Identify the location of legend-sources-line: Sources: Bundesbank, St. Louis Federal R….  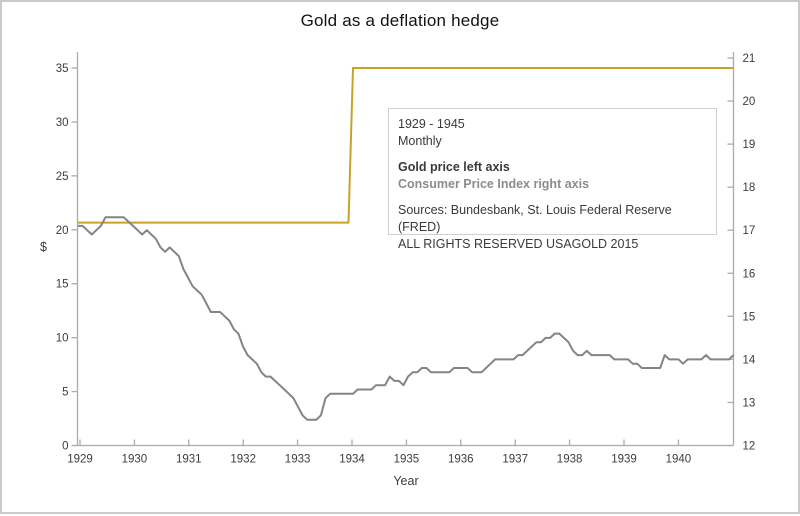
(535, 218).